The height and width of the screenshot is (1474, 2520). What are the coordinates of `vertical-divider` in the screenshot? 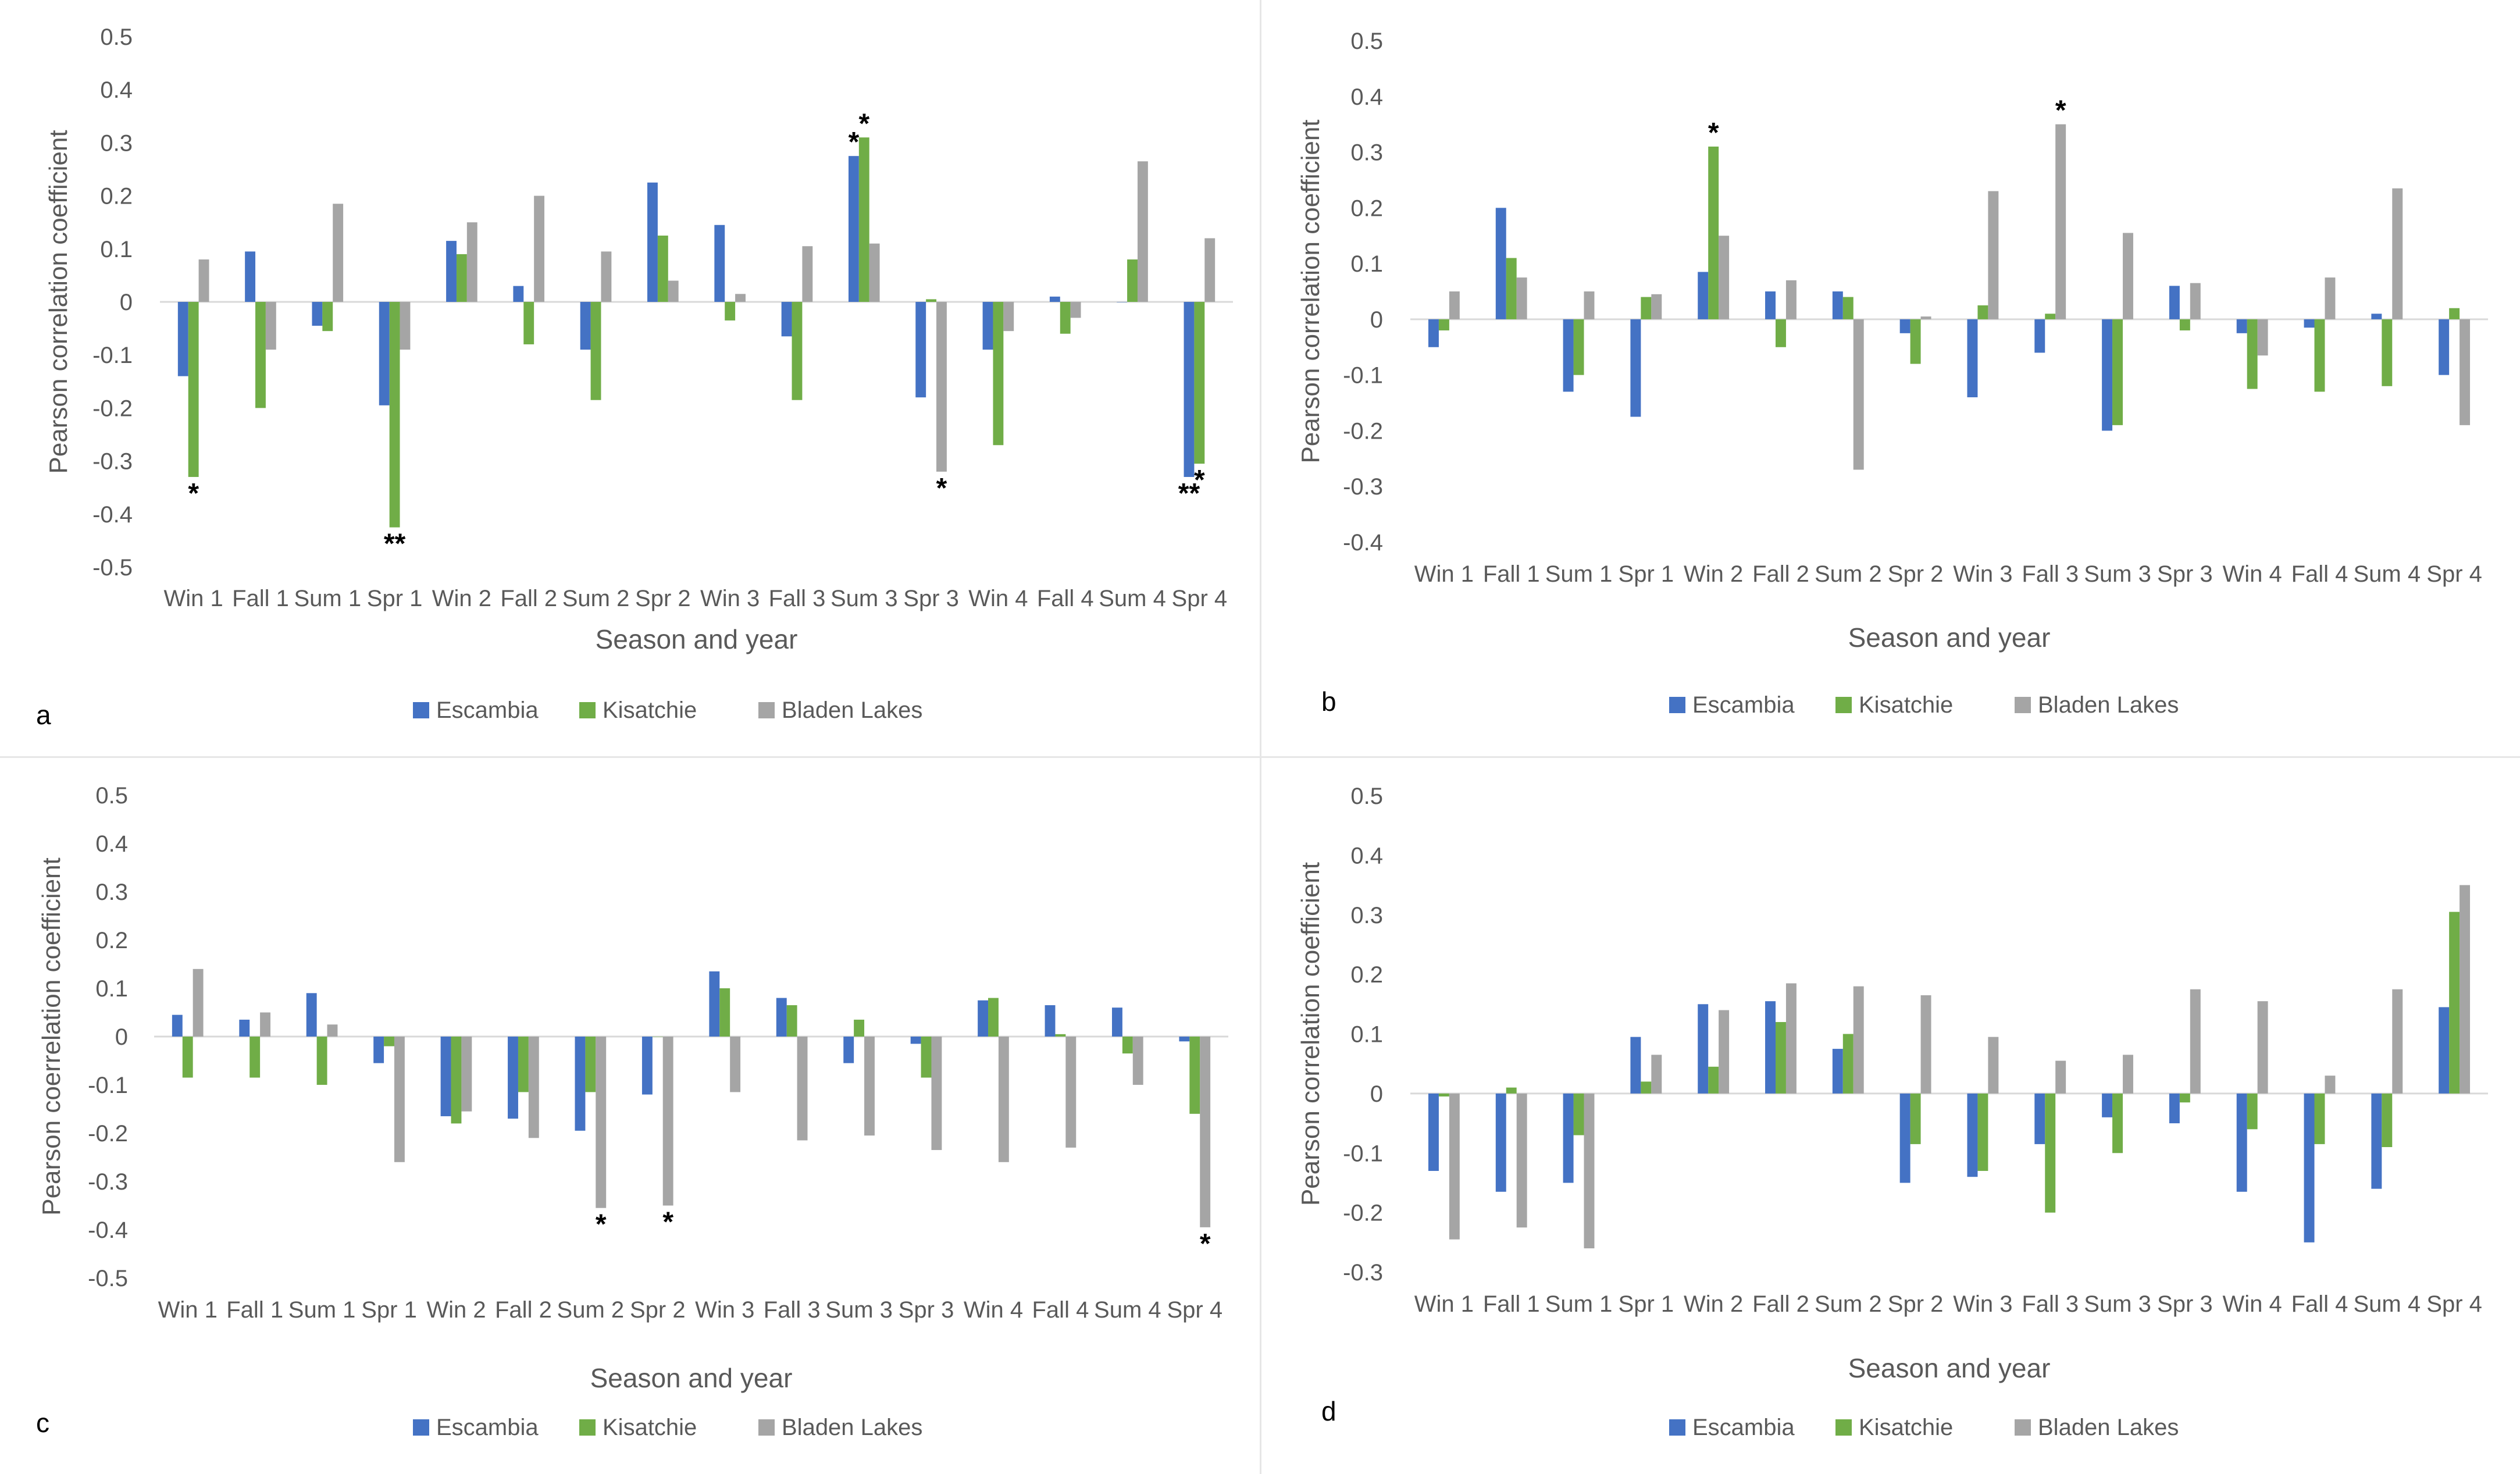 It's located at (1261, 737).